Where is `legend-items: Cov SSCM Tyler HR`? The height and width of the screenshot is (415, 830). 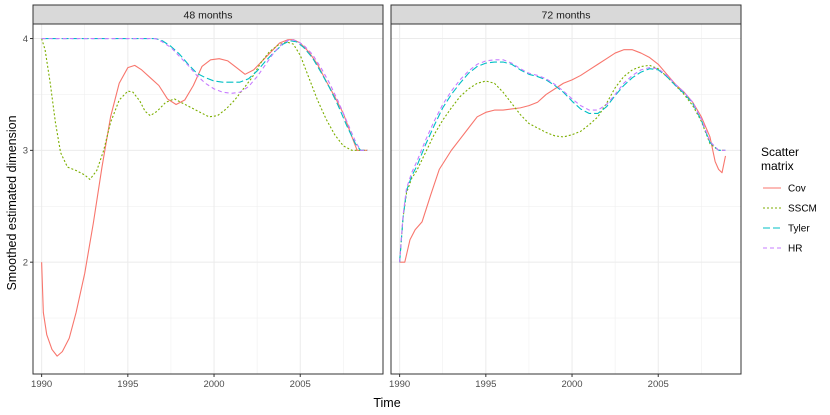 legend-items: Cov SSCM Tyler HR is located at coordinates (790, 219).